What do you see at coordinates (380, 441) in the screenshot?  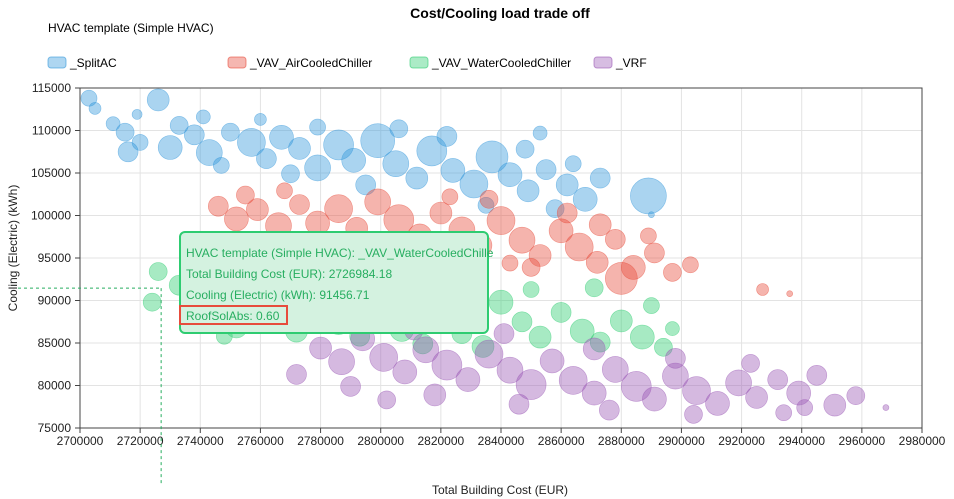 I see `x-tick-label: 2800000` at bounding box center [380, 441].